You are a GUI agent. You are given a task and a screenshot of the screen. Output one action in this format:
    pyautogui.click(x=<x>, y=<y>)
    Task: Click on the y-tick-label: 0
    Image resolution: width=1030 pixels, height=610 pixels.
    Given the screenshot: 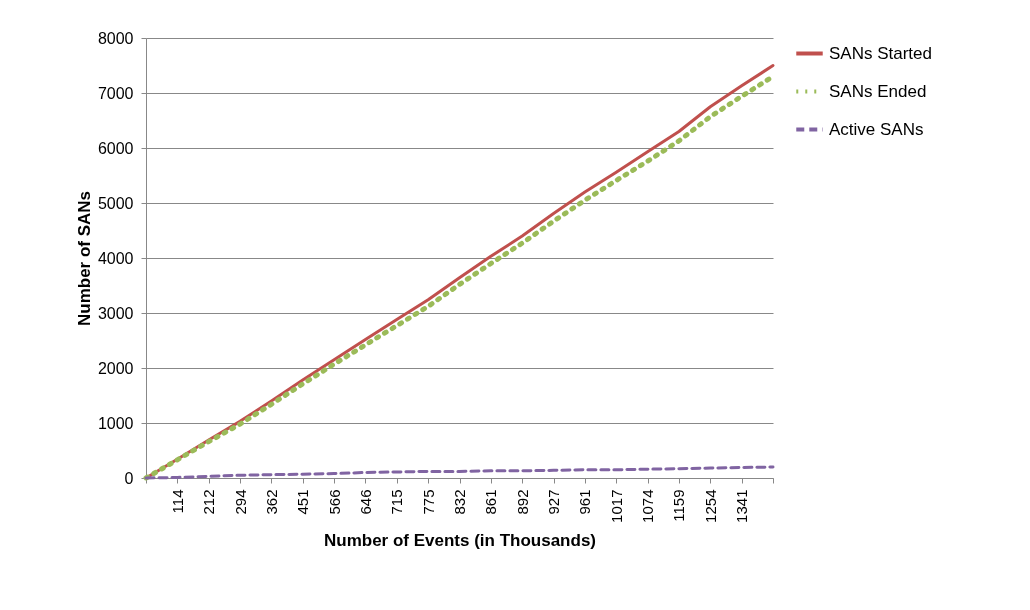 What is the action you would take?
    pyautogui.click(x=129, y=478)
    